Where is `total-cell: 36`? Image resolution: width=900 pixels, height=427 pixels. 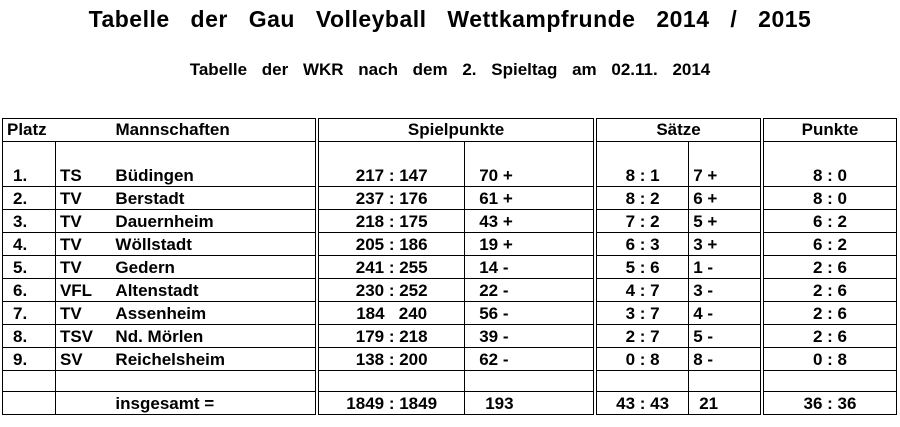
total-cell: 36 is located at coordinates (828, 403).